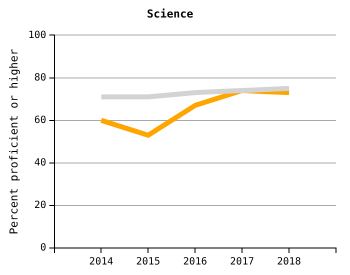 This screenshot has height=275, width=350. I want to click on chart-title: Science, so click(170, 13).